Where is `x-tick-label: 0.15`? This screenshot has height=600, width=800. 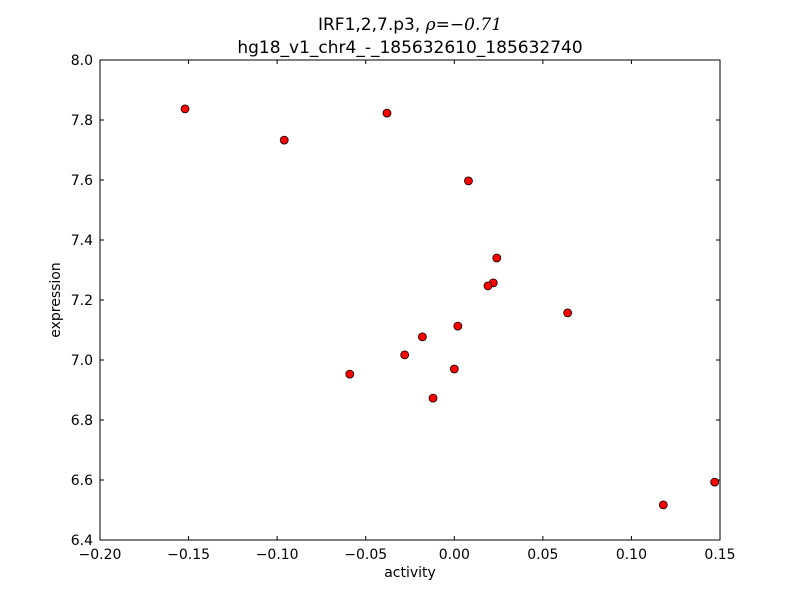 x-tick-label: 0.15 is located at coordinates (719, 555).